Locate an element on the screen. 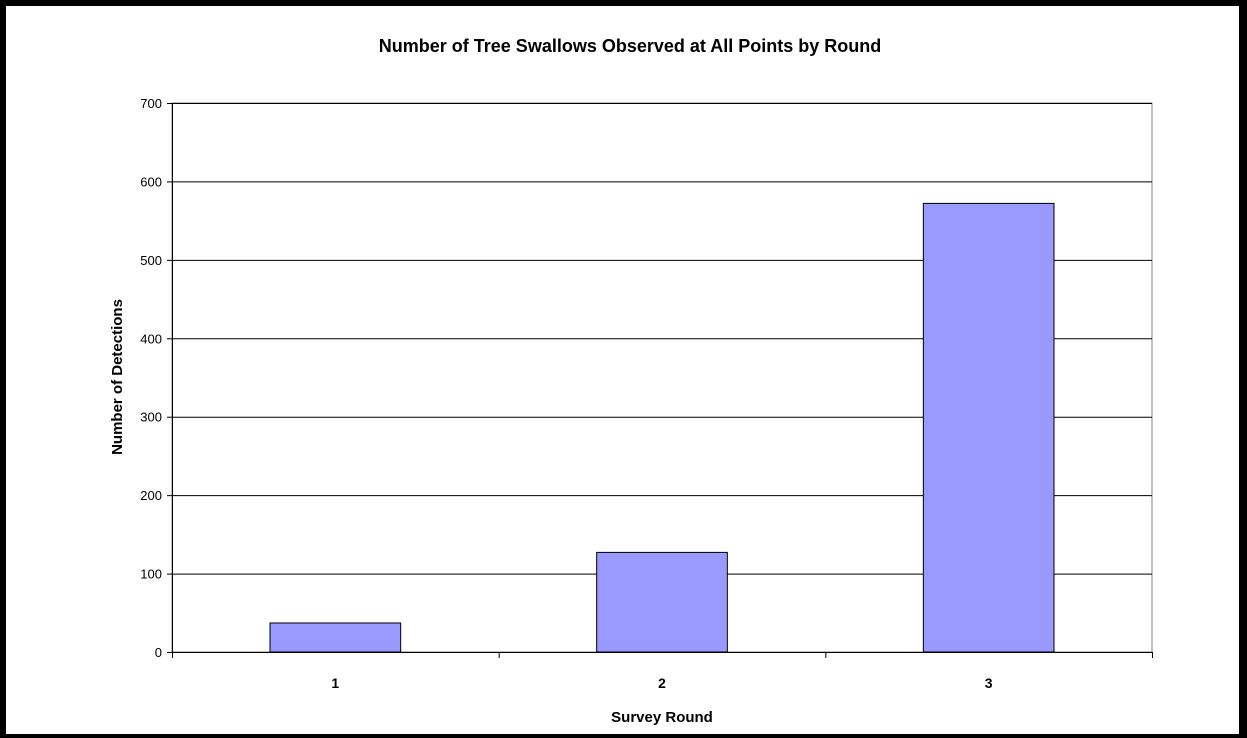 The image size is (1247, 738). y-tick-label: 300 is located at coordinates (151, 417).